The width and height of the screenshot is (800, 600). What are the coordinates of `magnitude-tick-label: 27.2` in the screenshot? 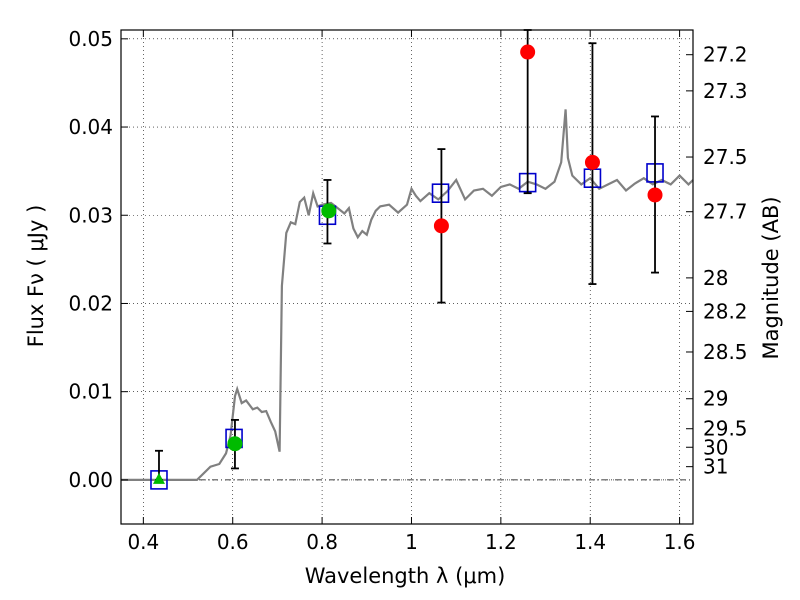 It's located at (725, 55).